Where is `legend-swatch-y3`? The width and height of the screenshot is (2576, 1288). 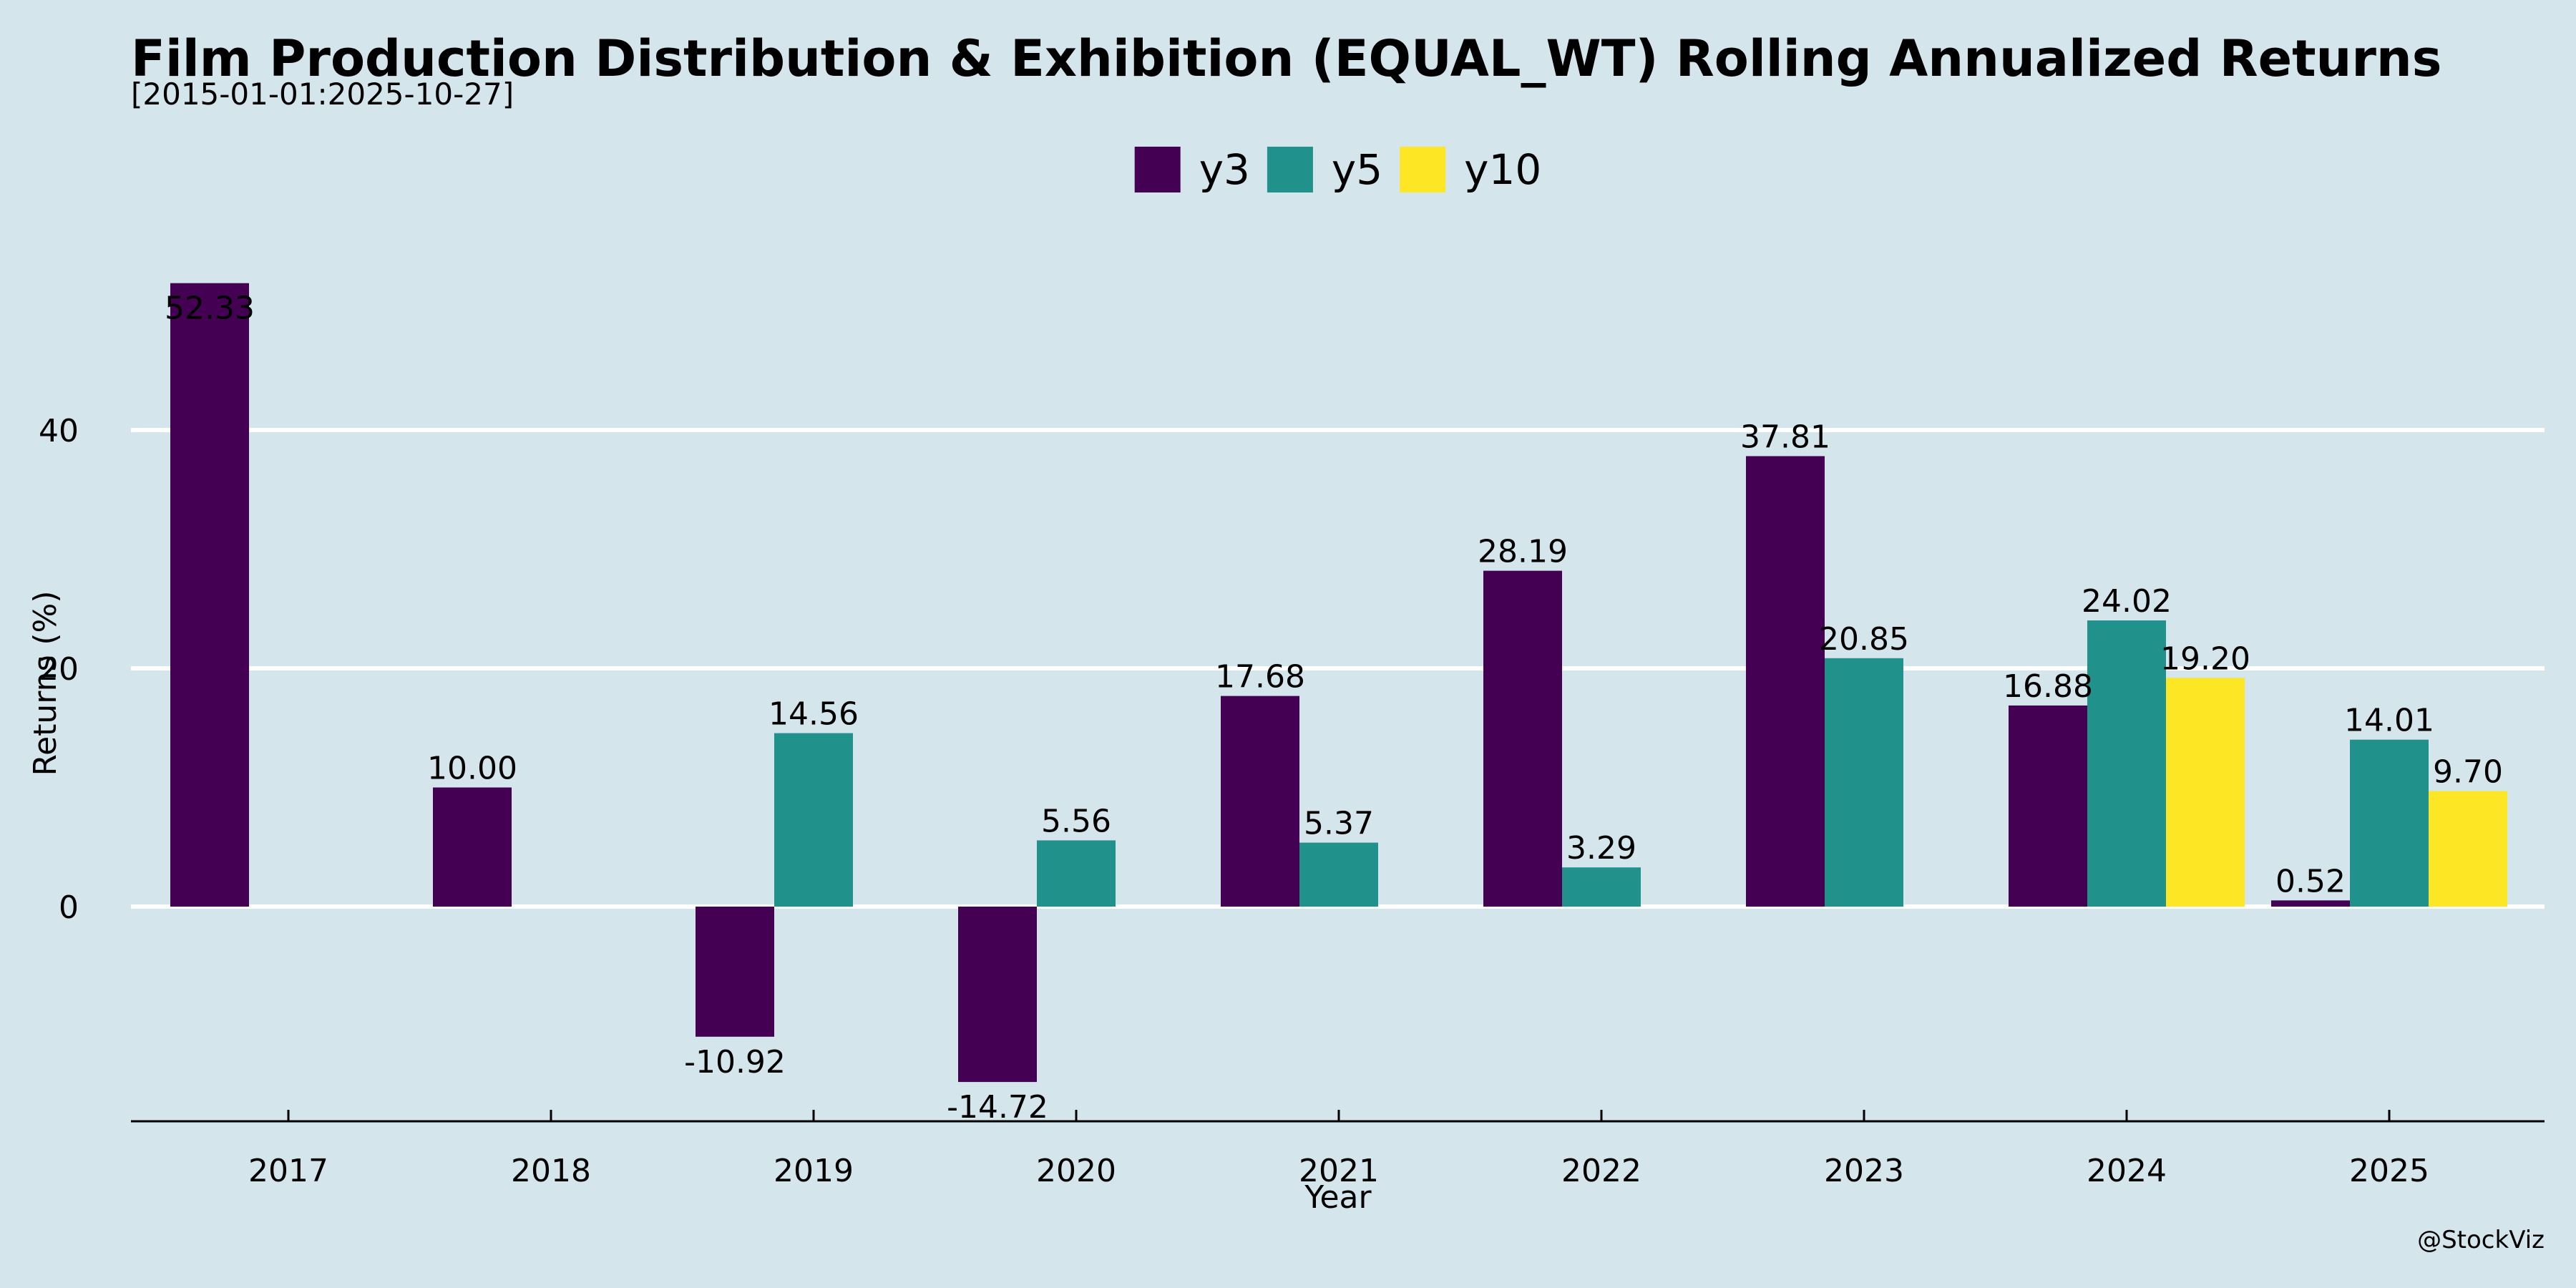
legend-swatch-y3 is located at coordinates (1157, 169).